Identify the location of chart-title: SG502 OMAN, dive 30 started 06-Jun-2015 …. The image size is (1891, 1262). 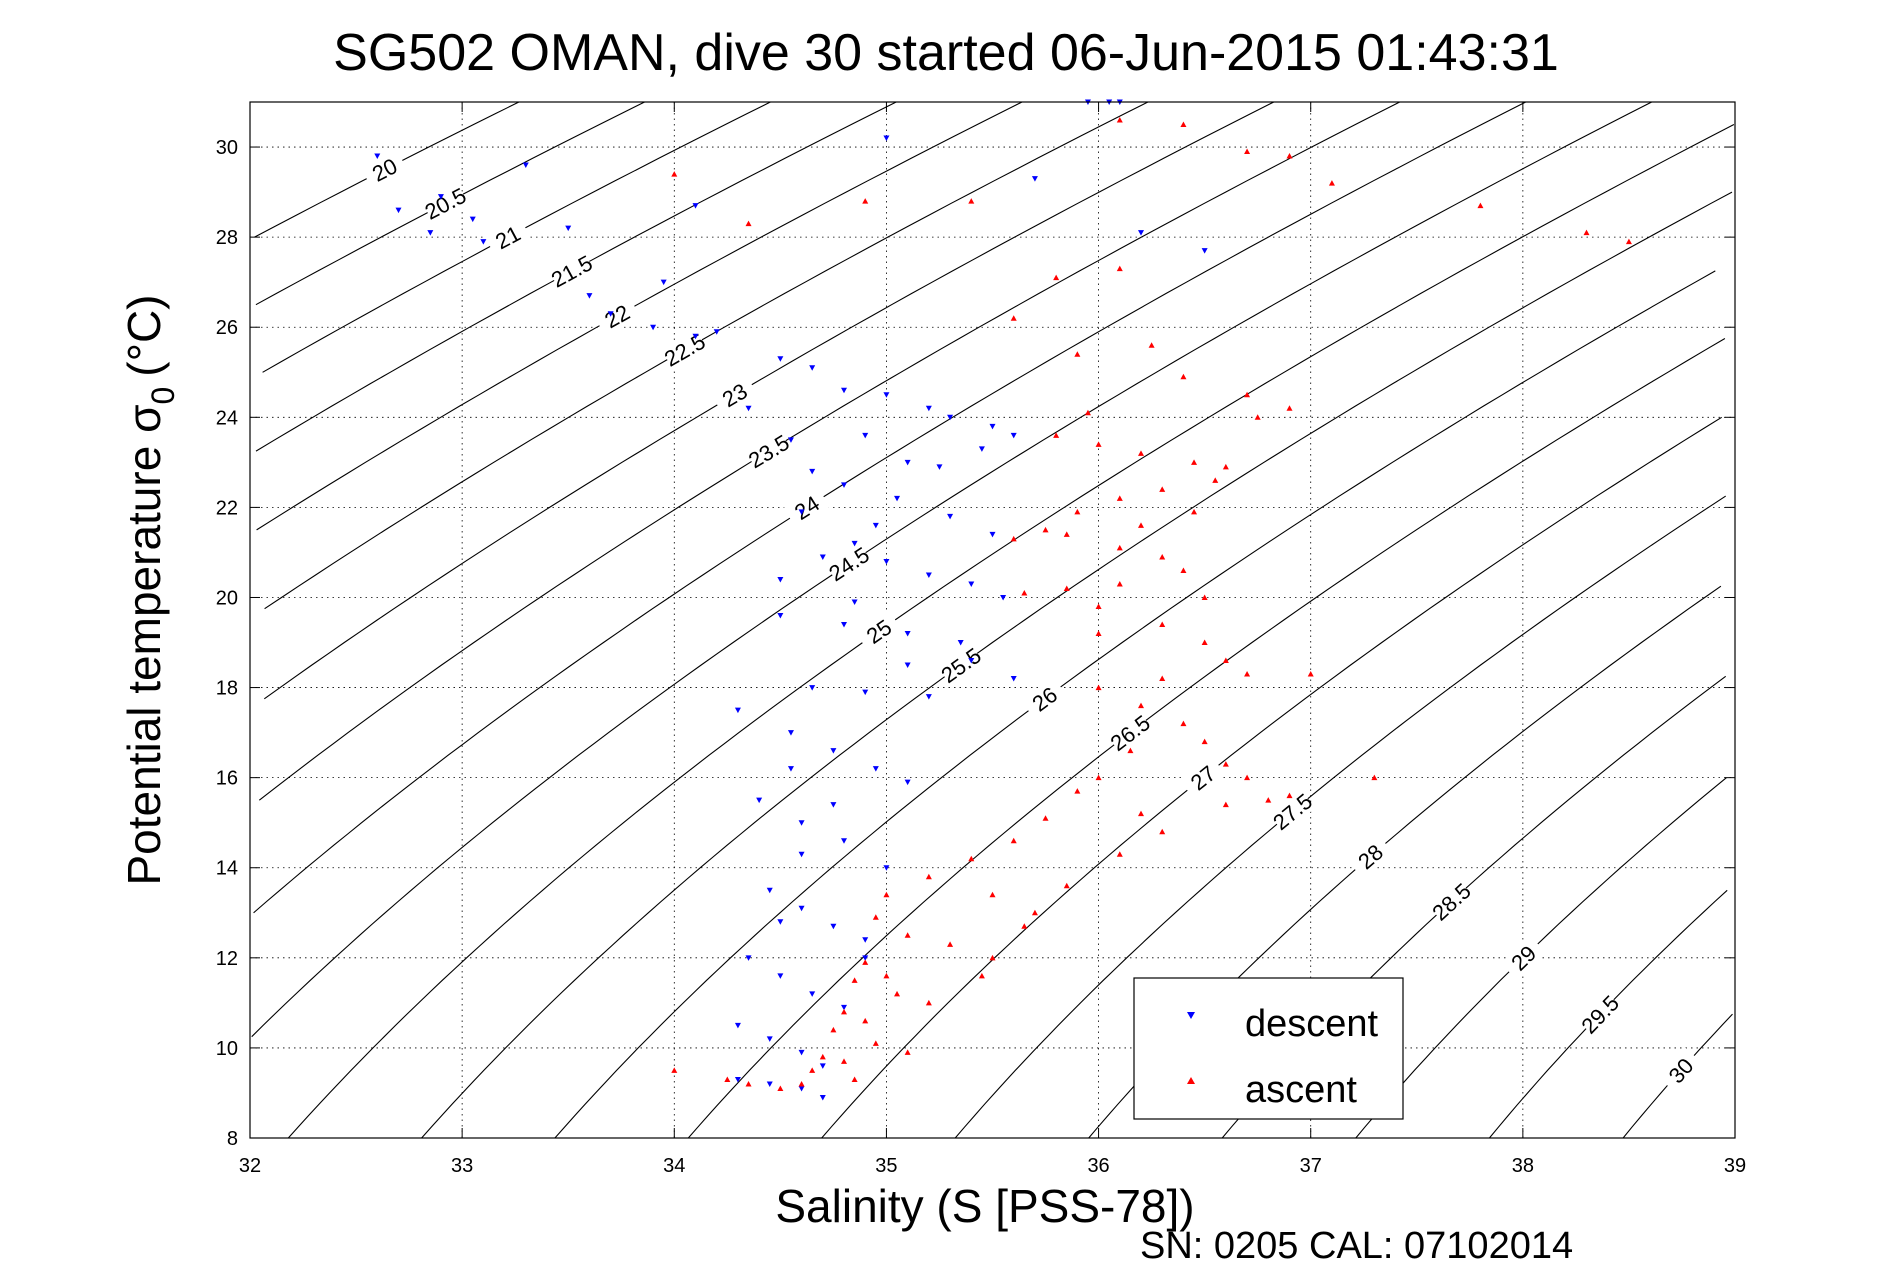
(946, 53).